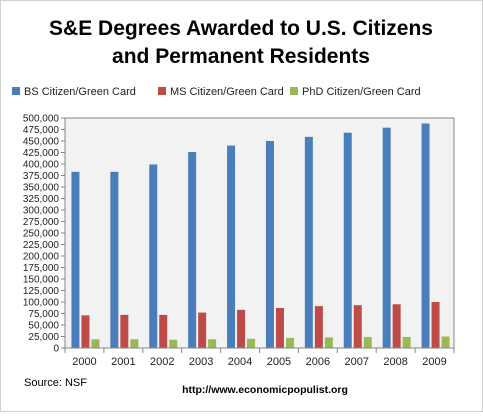 The width and height of the screenshot is (483, 417). What do you see at coordinates (395, 362) in the screenshot?
I see `x-tick-label: 2008` at bounding box center [395, 362].